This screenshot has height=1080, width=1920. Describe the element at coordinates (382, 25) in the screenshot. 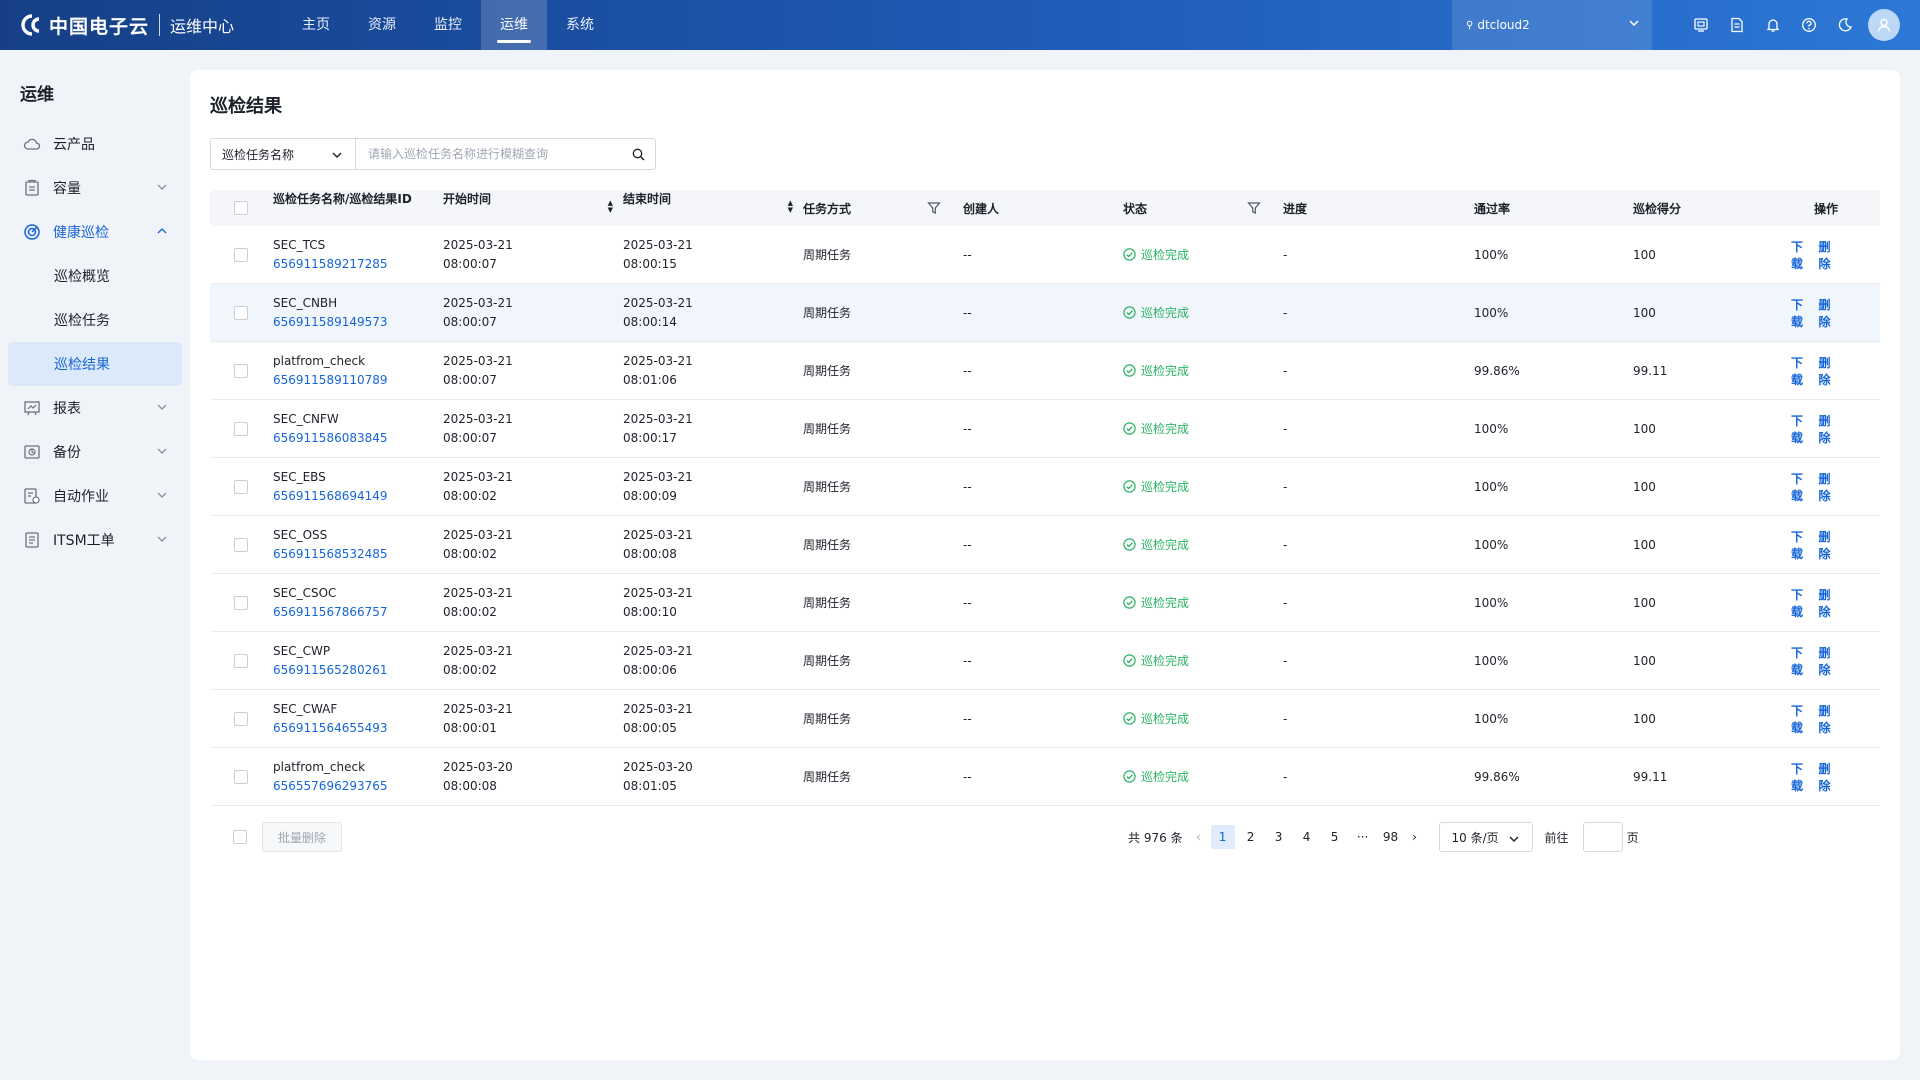

I see `nav-resources: 资源` at that location.